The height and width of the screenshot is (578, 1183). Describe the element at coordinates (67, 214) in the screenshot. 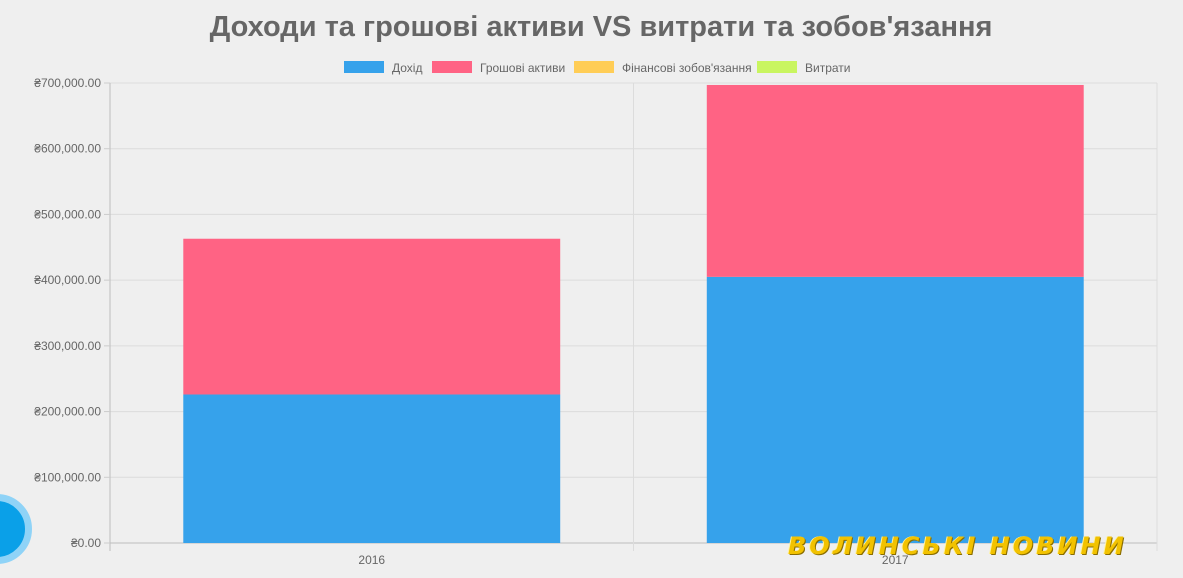

I see `y-tick-label-5: ₴500,000.00` at that location.